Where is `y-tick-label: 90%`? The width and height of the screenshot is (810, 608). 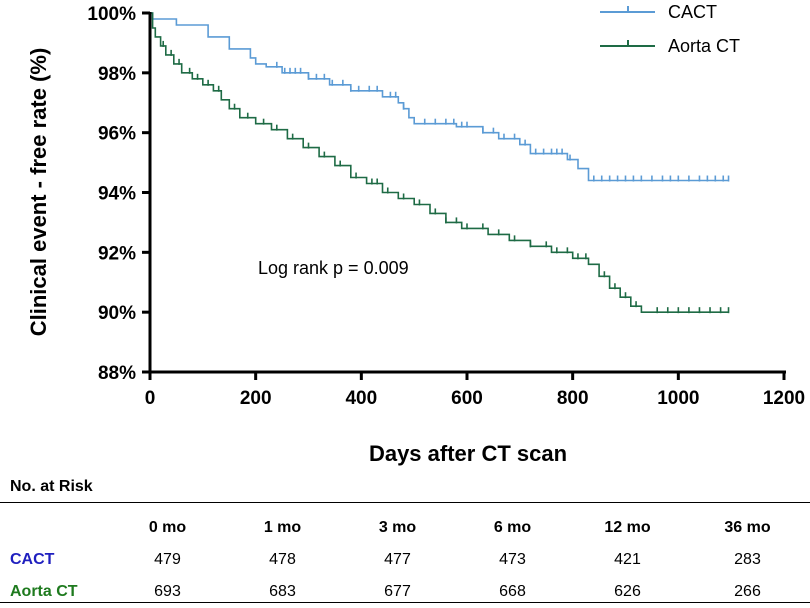
y-tick-label: 90% is located at coordinates (117, 313).